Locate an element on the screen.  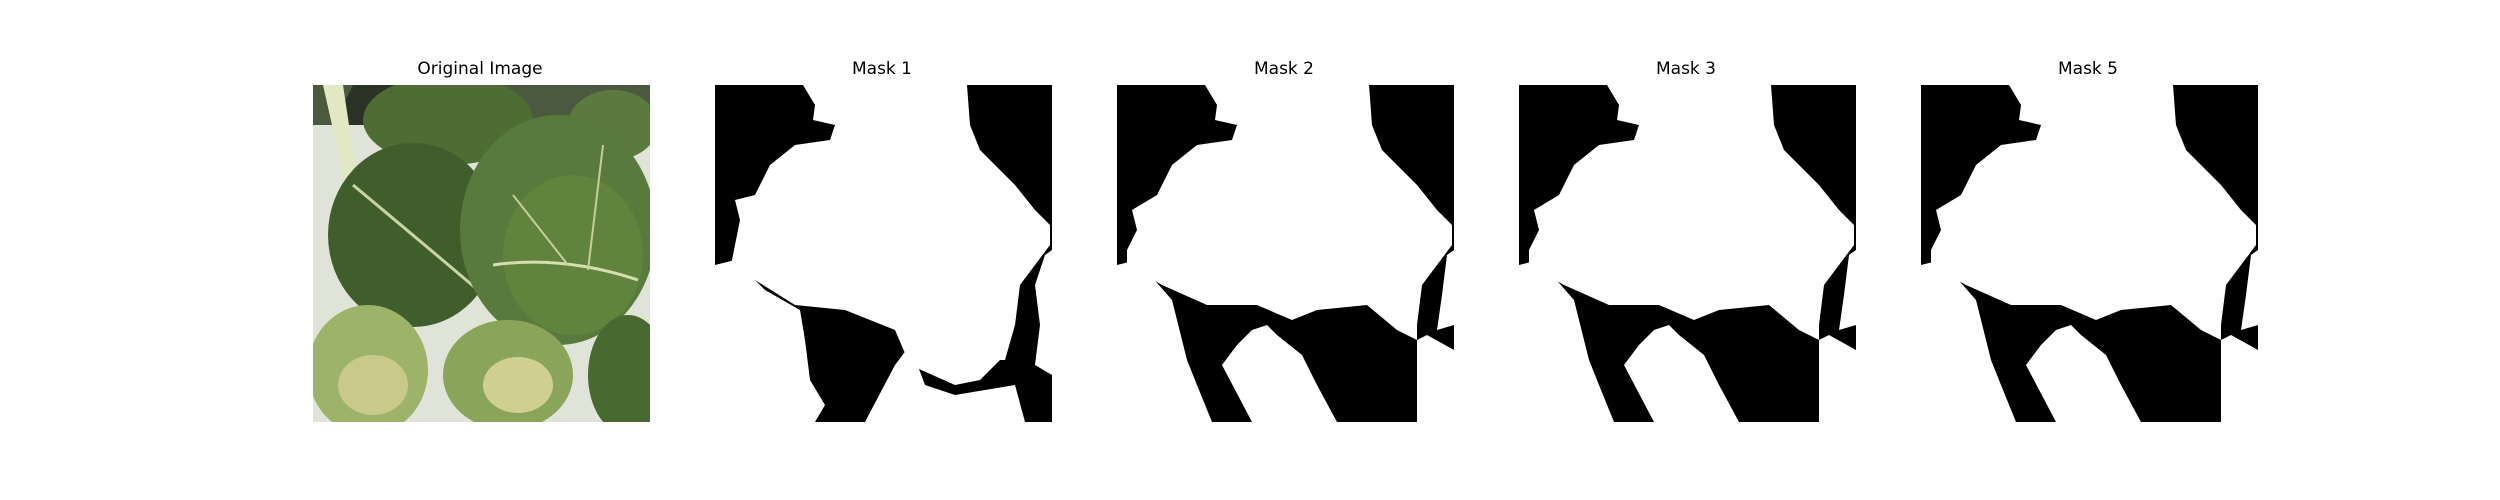
mask-2-panel: Mask 2 is located at coordinates (1284, 250).